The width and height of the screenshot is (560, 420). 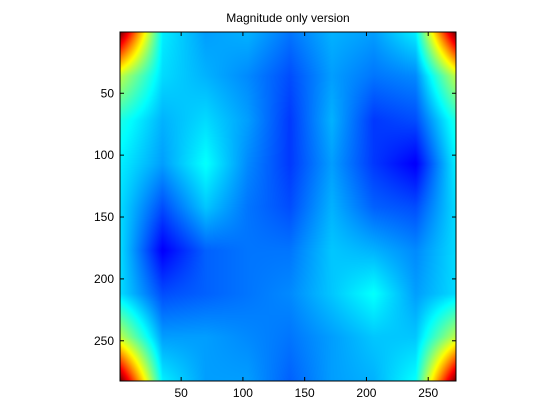 What do you see at coordinates (366, 393) in the screenshot?
I see `x-tick-label: 200` at bounding box center [366, 393].